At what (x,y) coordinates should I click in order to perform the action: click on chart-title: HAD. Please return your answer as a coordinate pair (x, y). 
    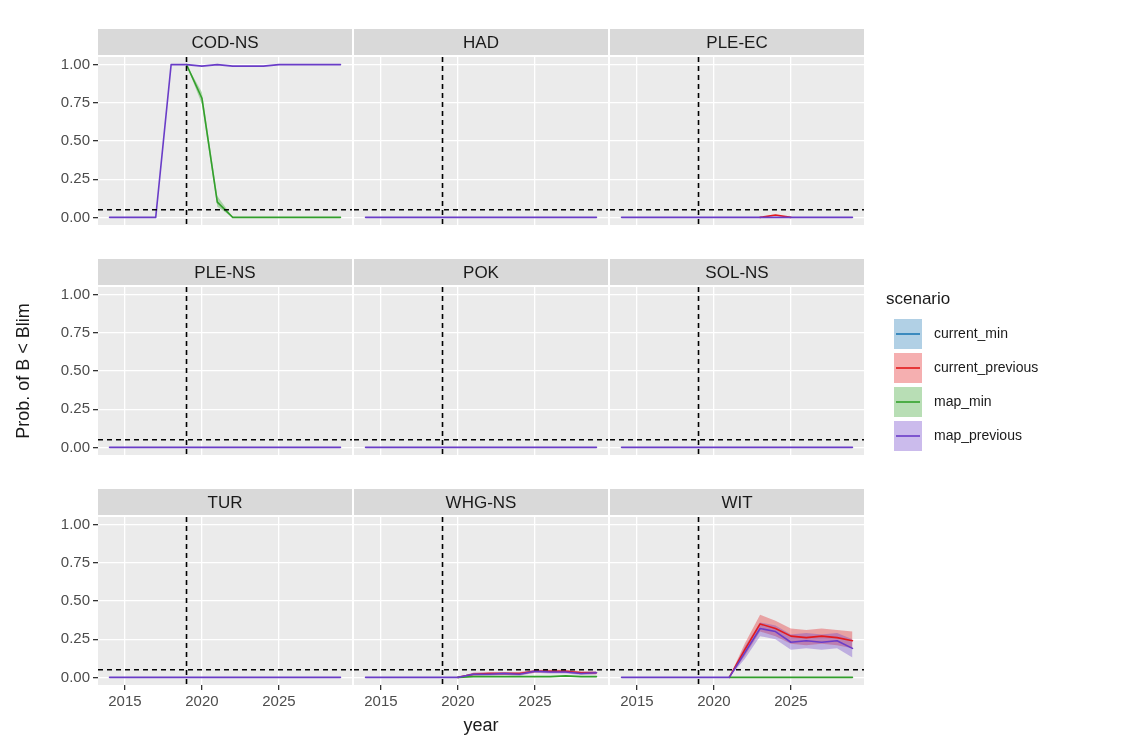
    Looking at the image, I should click on (481, 42).